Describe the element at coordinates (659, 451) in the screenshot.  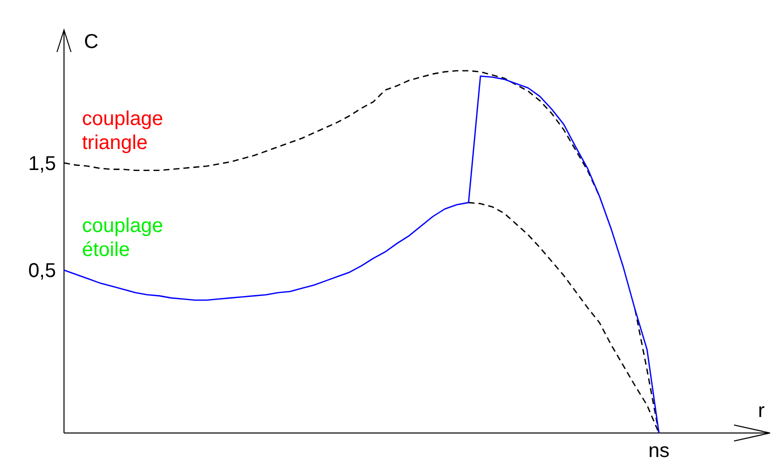
I see `x-tick-label: ns` at that location.